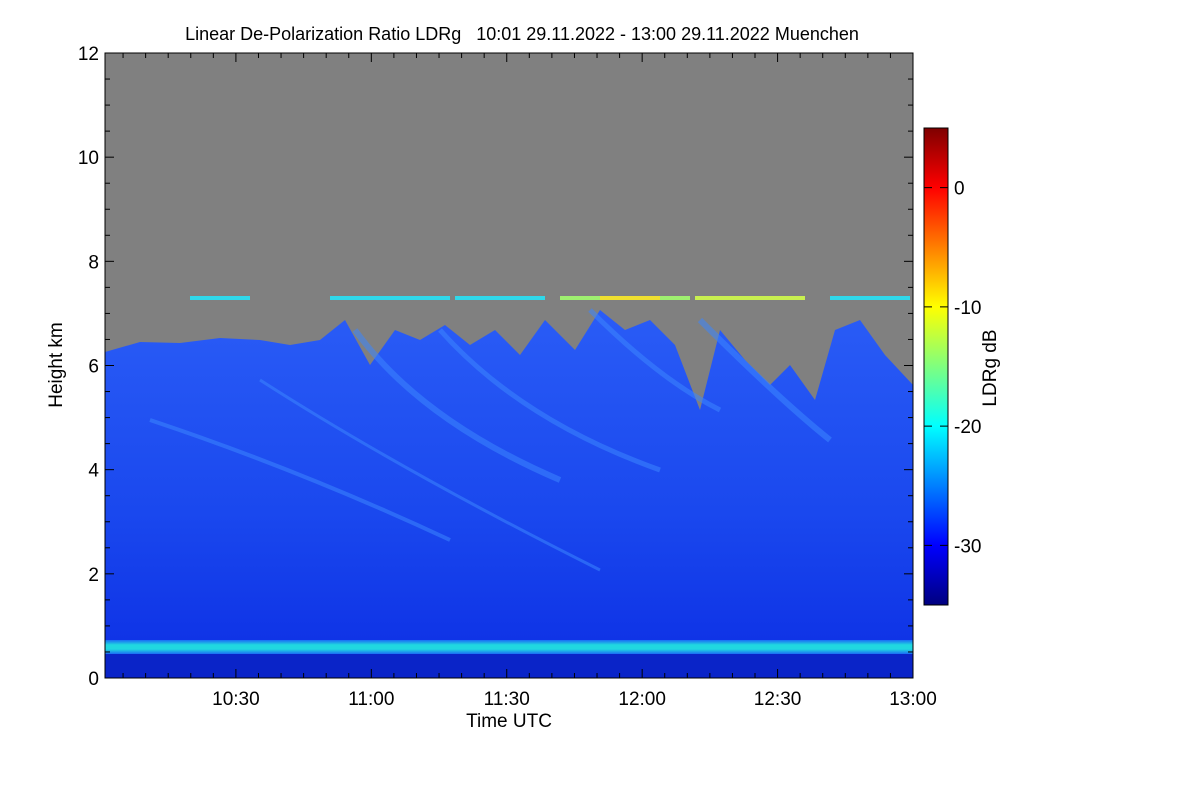 This screenshot has height=805, width=1200. What do you see at coordinates (913, 699) in the screenshot?
I see `x-tick-label: 13:00` at bounding box center [913, 699].